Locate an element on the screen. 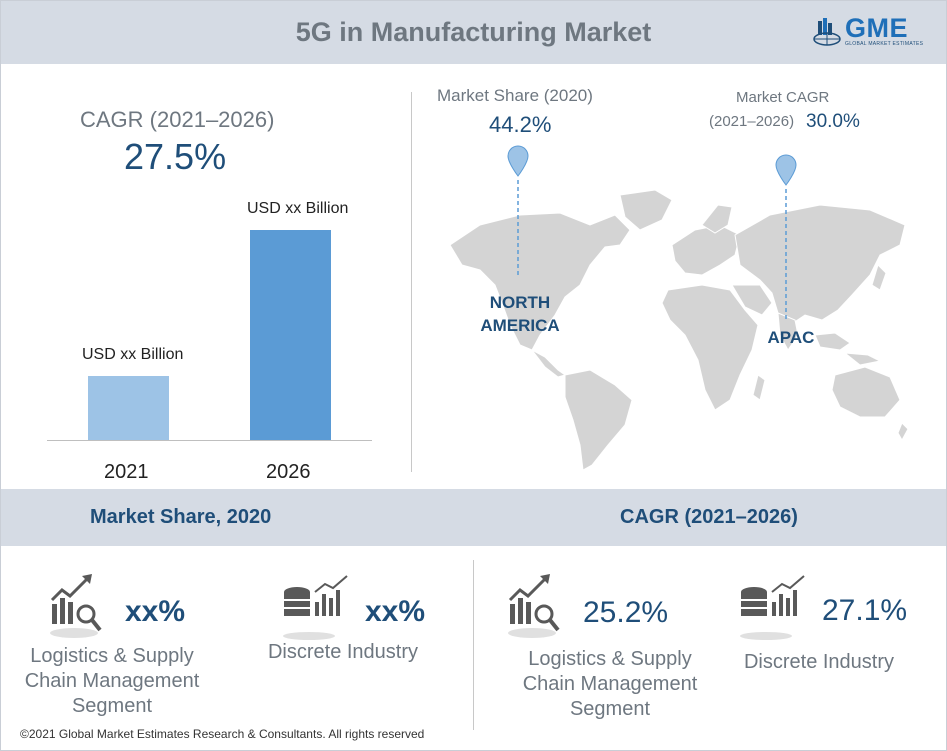 The image size is (947, 751). market-share-value: 44.2% is located at coordinates (520, 124).